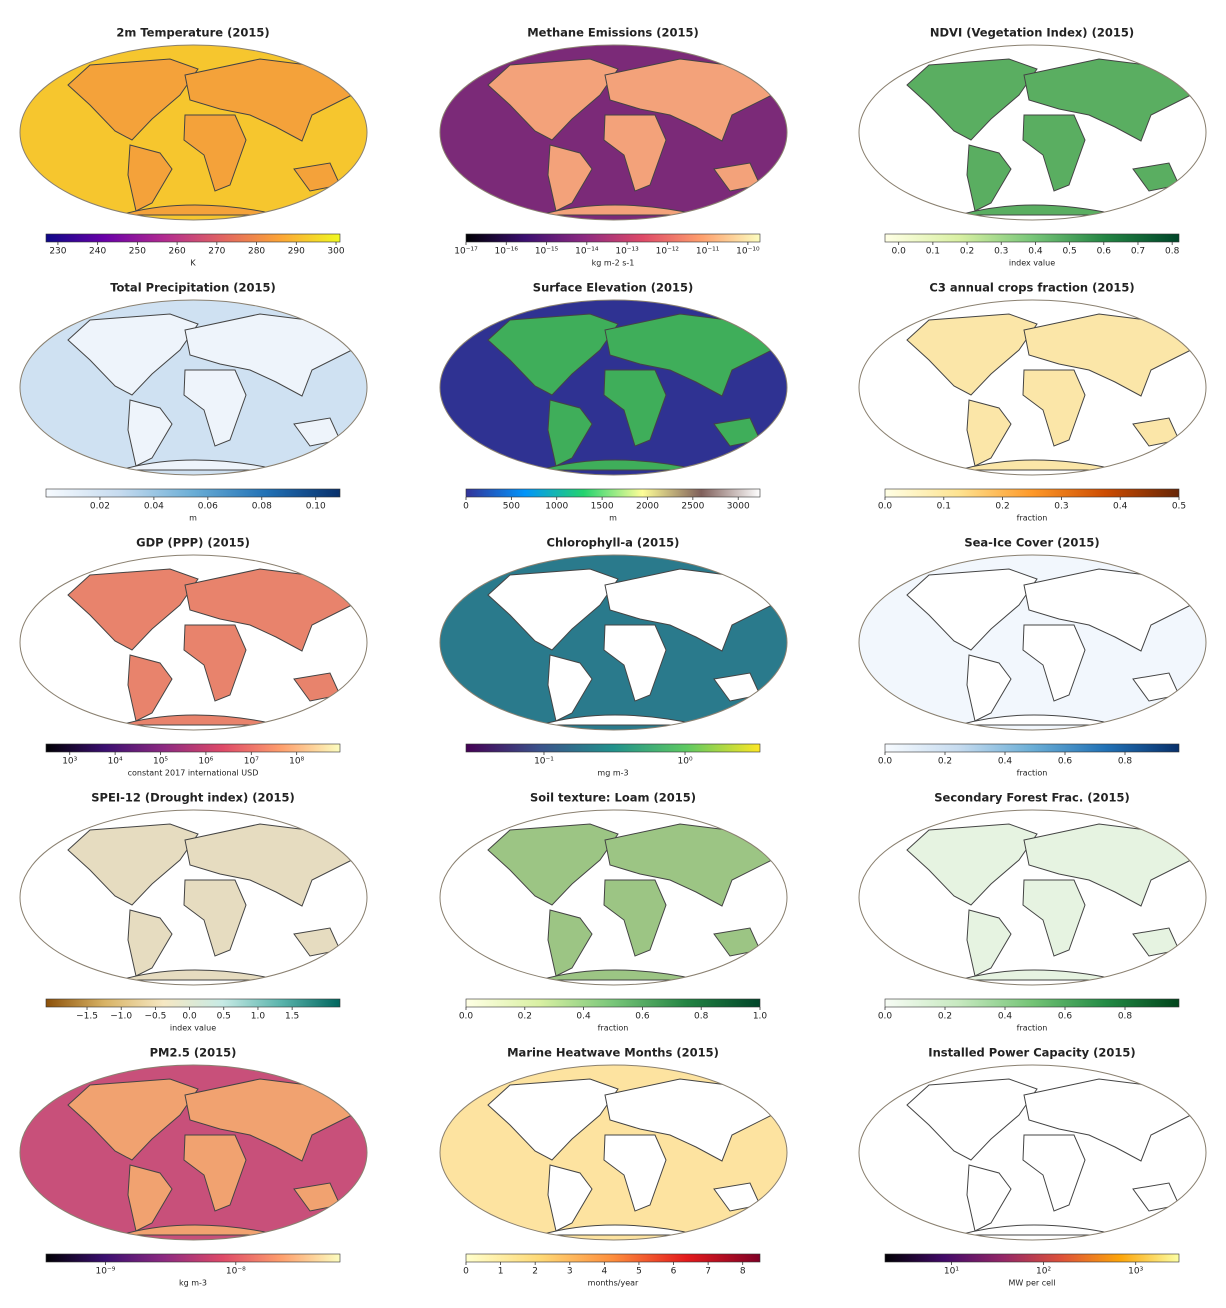  I want to click on panel-title: Methane Emissions (2015), so click(613, 33).